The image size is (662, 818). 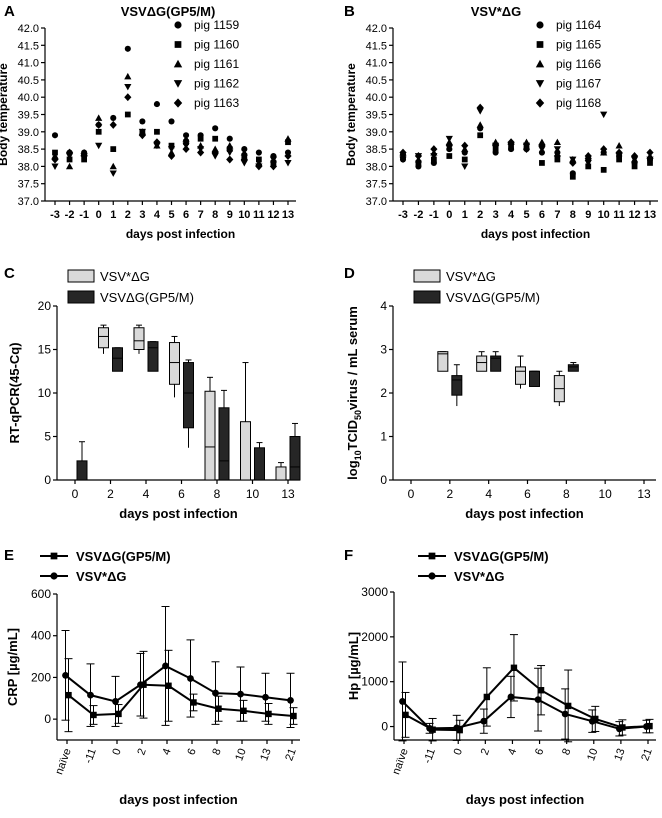 I want to click on legend-label: pig 1167, so click(x=578, y=84).